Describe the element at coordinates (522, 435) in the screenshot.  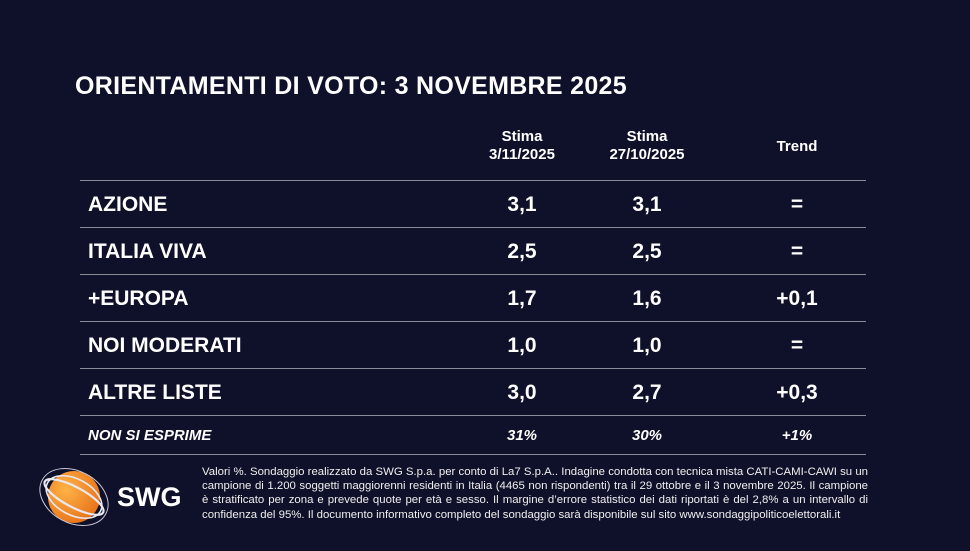
I see `current-value: 31%` at that location.